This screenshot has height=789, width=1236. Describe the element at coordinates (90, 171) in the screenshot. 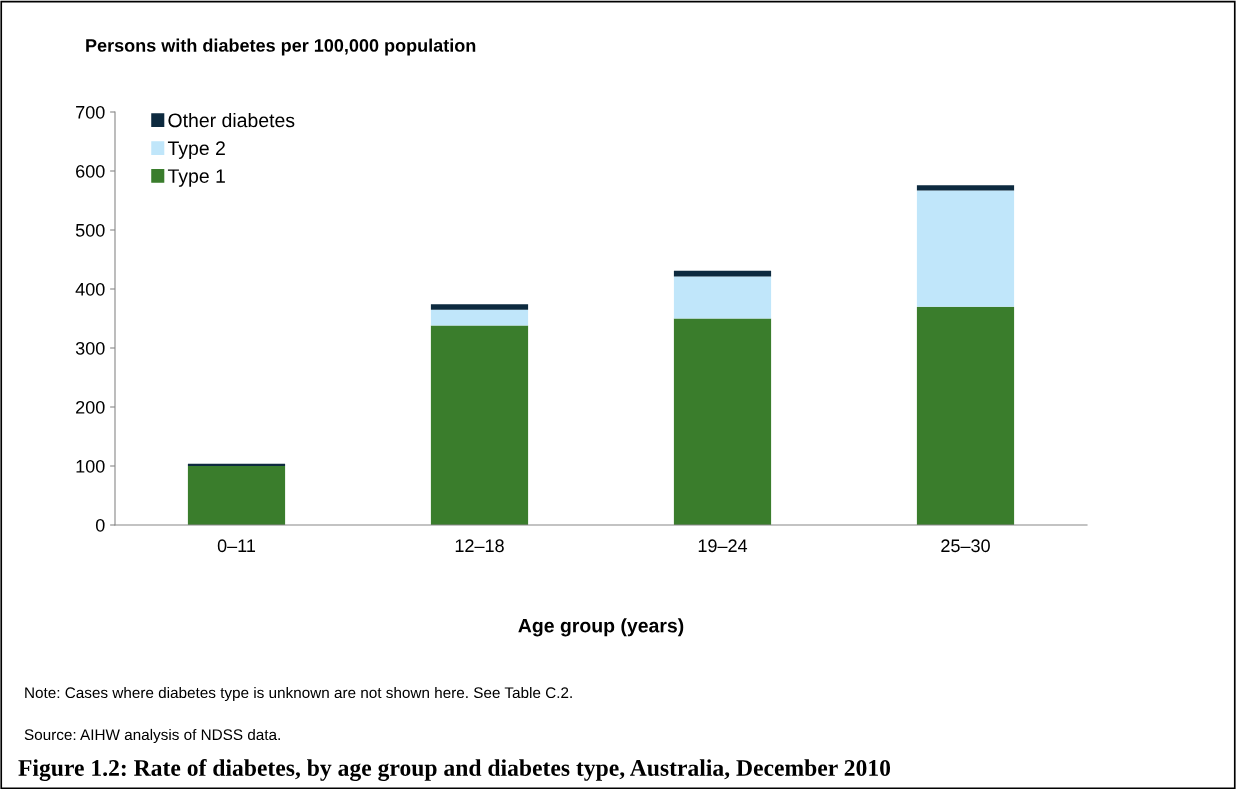

I see `y-tick-label: 600` at that location.